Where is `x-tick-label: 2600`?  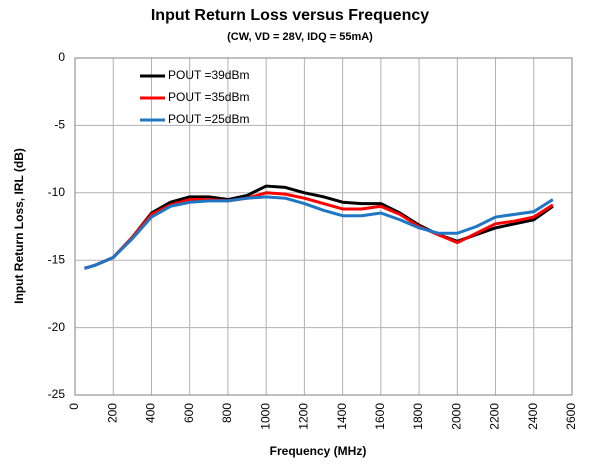 x-tick-label: 2600 is located at coordinates (571, 416).